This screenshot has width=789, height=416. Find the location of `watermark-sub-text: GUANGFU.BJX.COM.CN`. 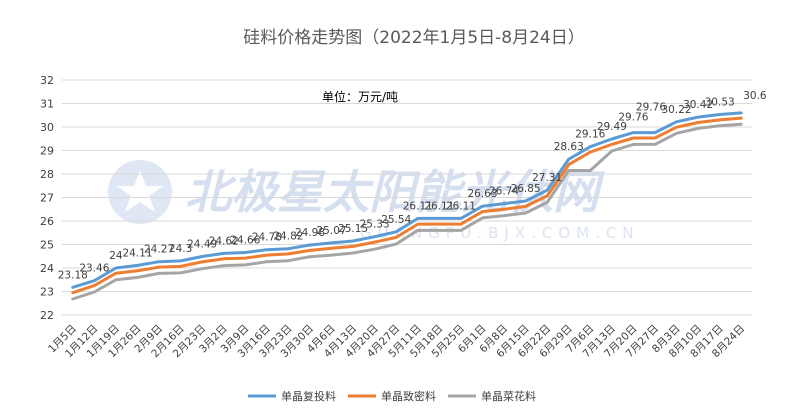

watermark-sub-text: GUANGFU.BJX.COM.CN is located at coordinates (500, 233).